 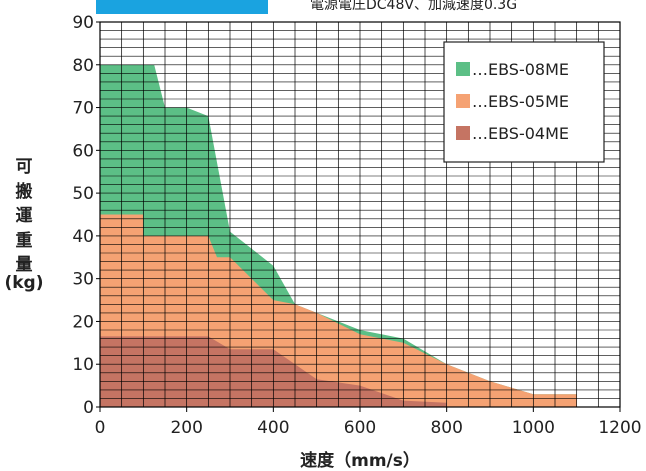 What do you see at coordinates (186, 428) in the screenshot?
I see `x-tick-200: 200` at bounding box center [186, 428].